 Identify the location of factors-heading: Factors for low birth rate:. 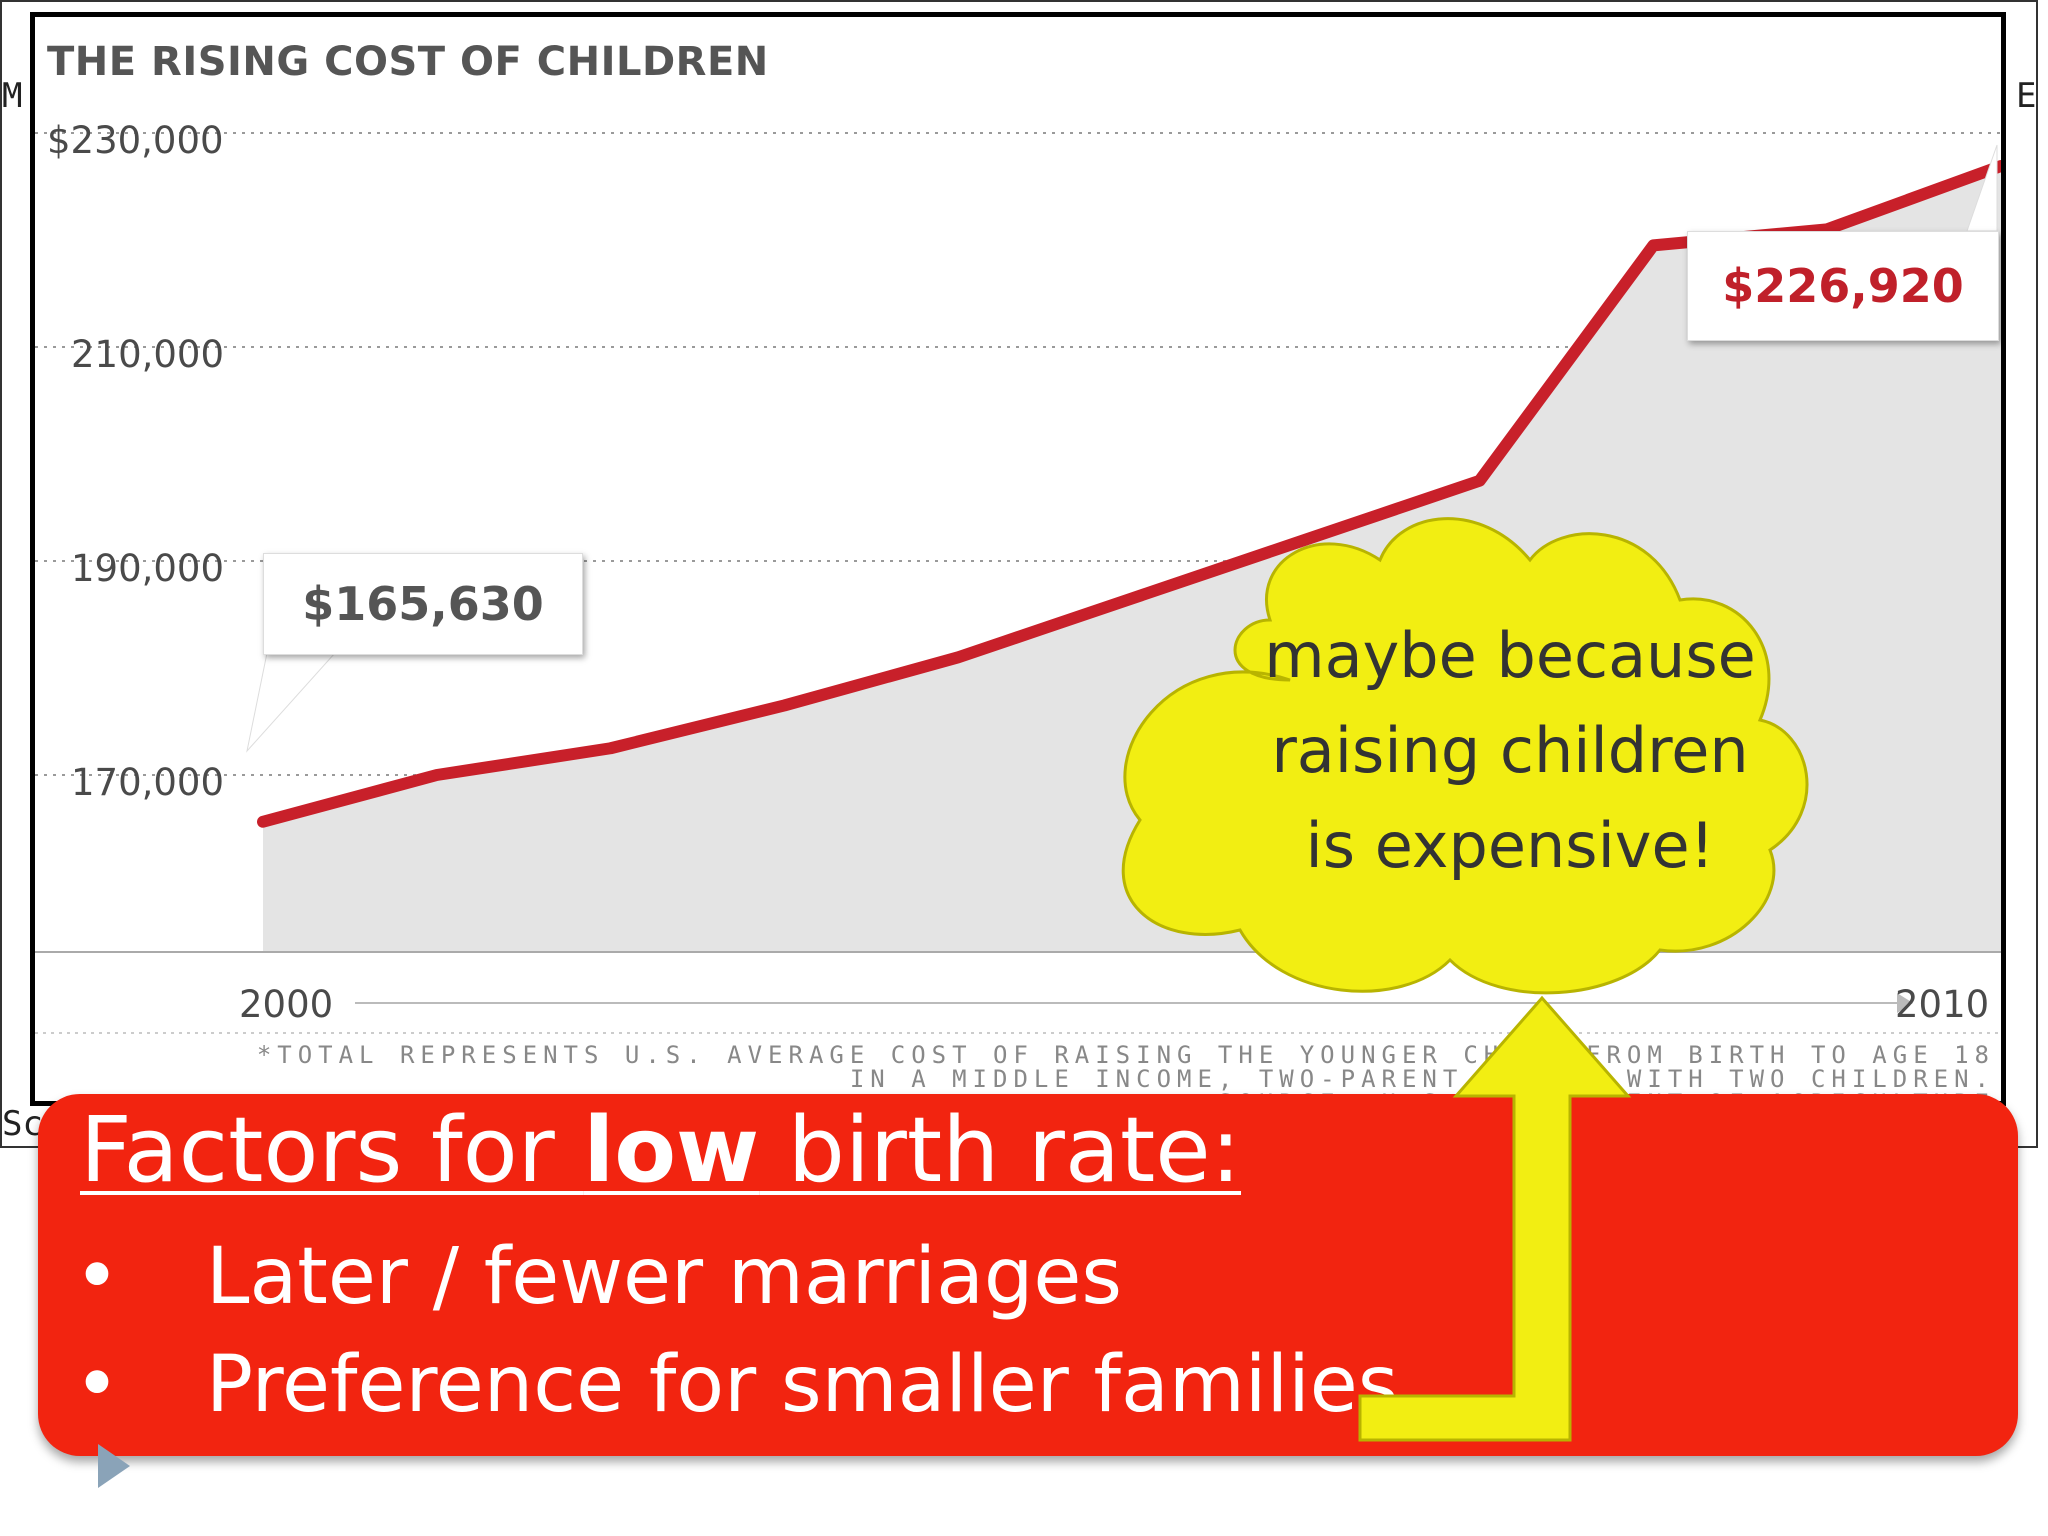
(660, 1150).